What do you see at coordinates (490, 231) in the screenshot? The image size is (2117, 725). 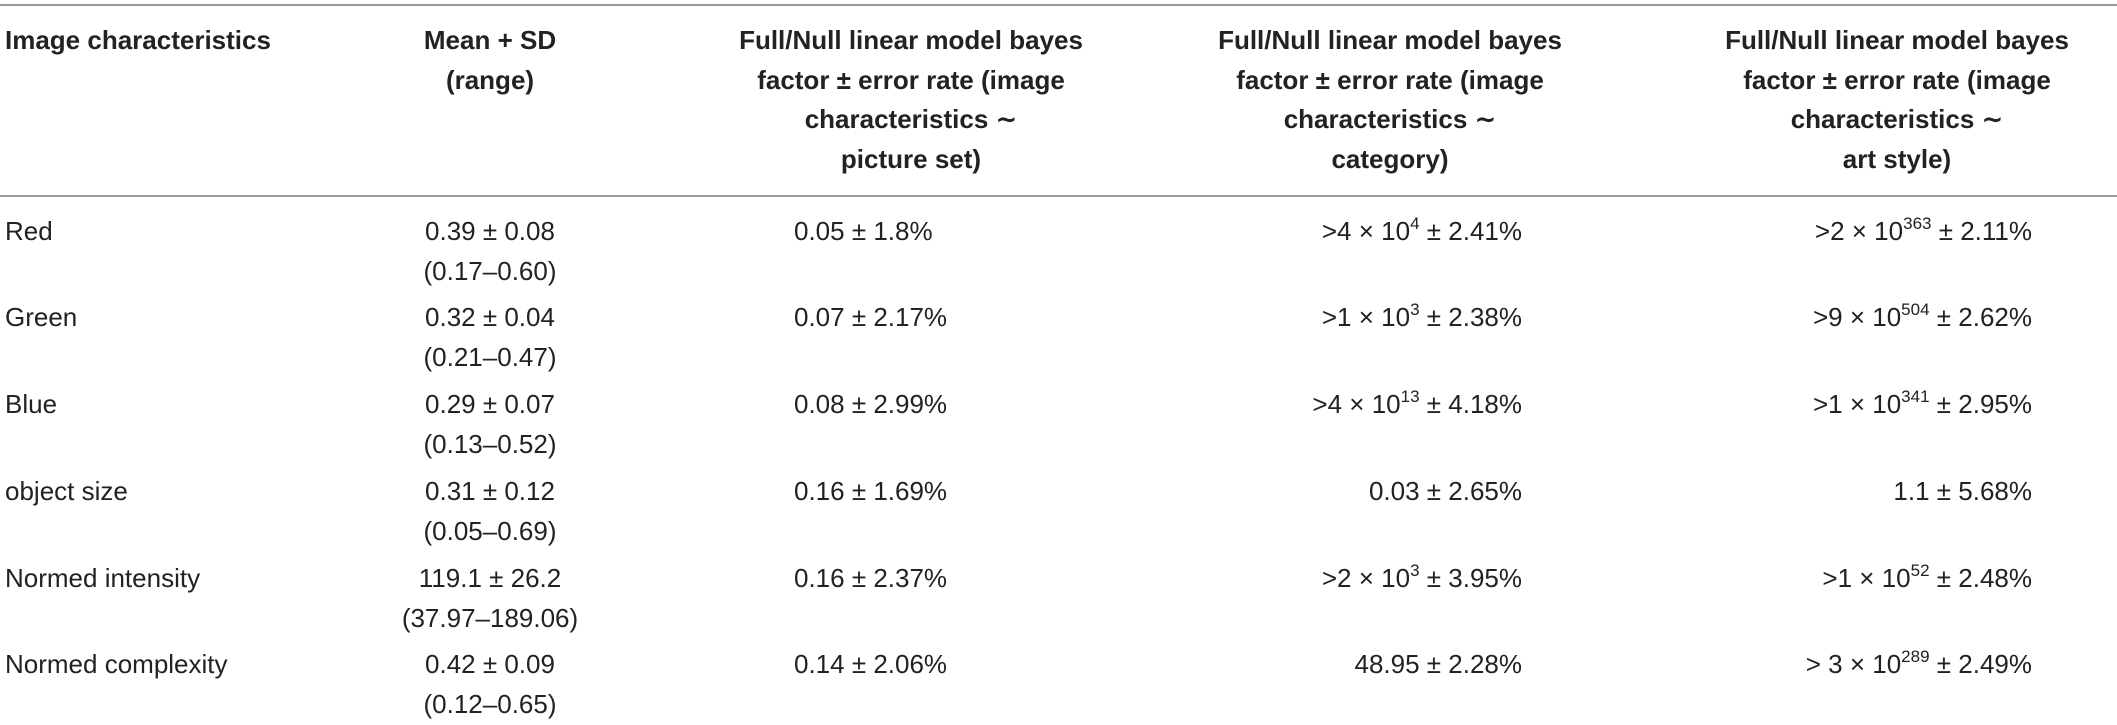 I see `cell-mean: 0.39 ± 0.08` at bounding box center [490, 231].